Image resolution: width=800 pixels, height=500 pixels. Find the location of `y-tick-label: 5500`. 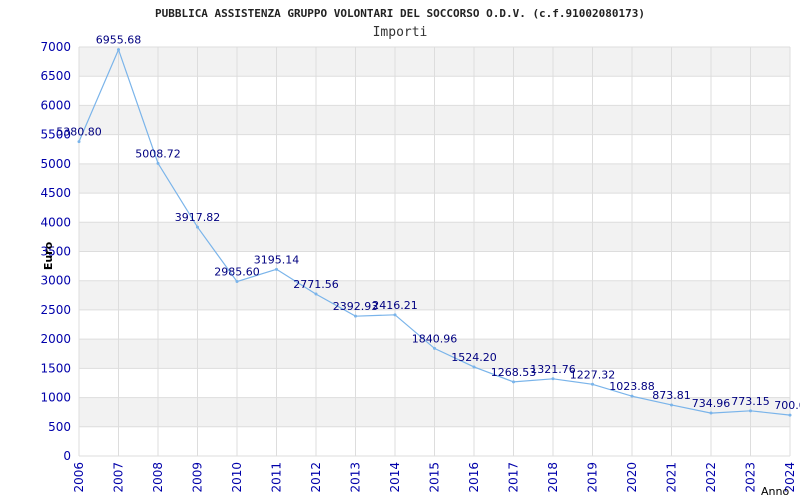

y-tick-label: 5500 is located at coordinates (55, 135).